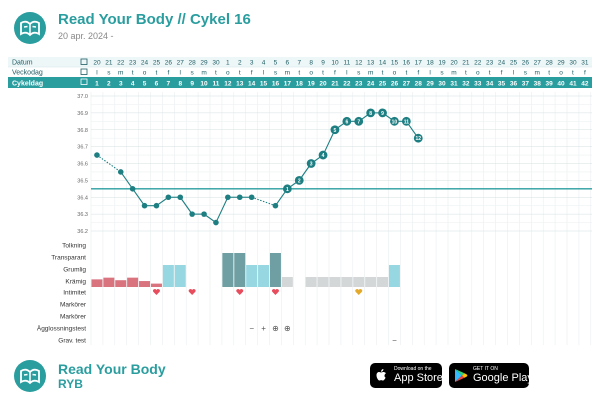  I want to click on date-cell: 22, so click(121, 63).